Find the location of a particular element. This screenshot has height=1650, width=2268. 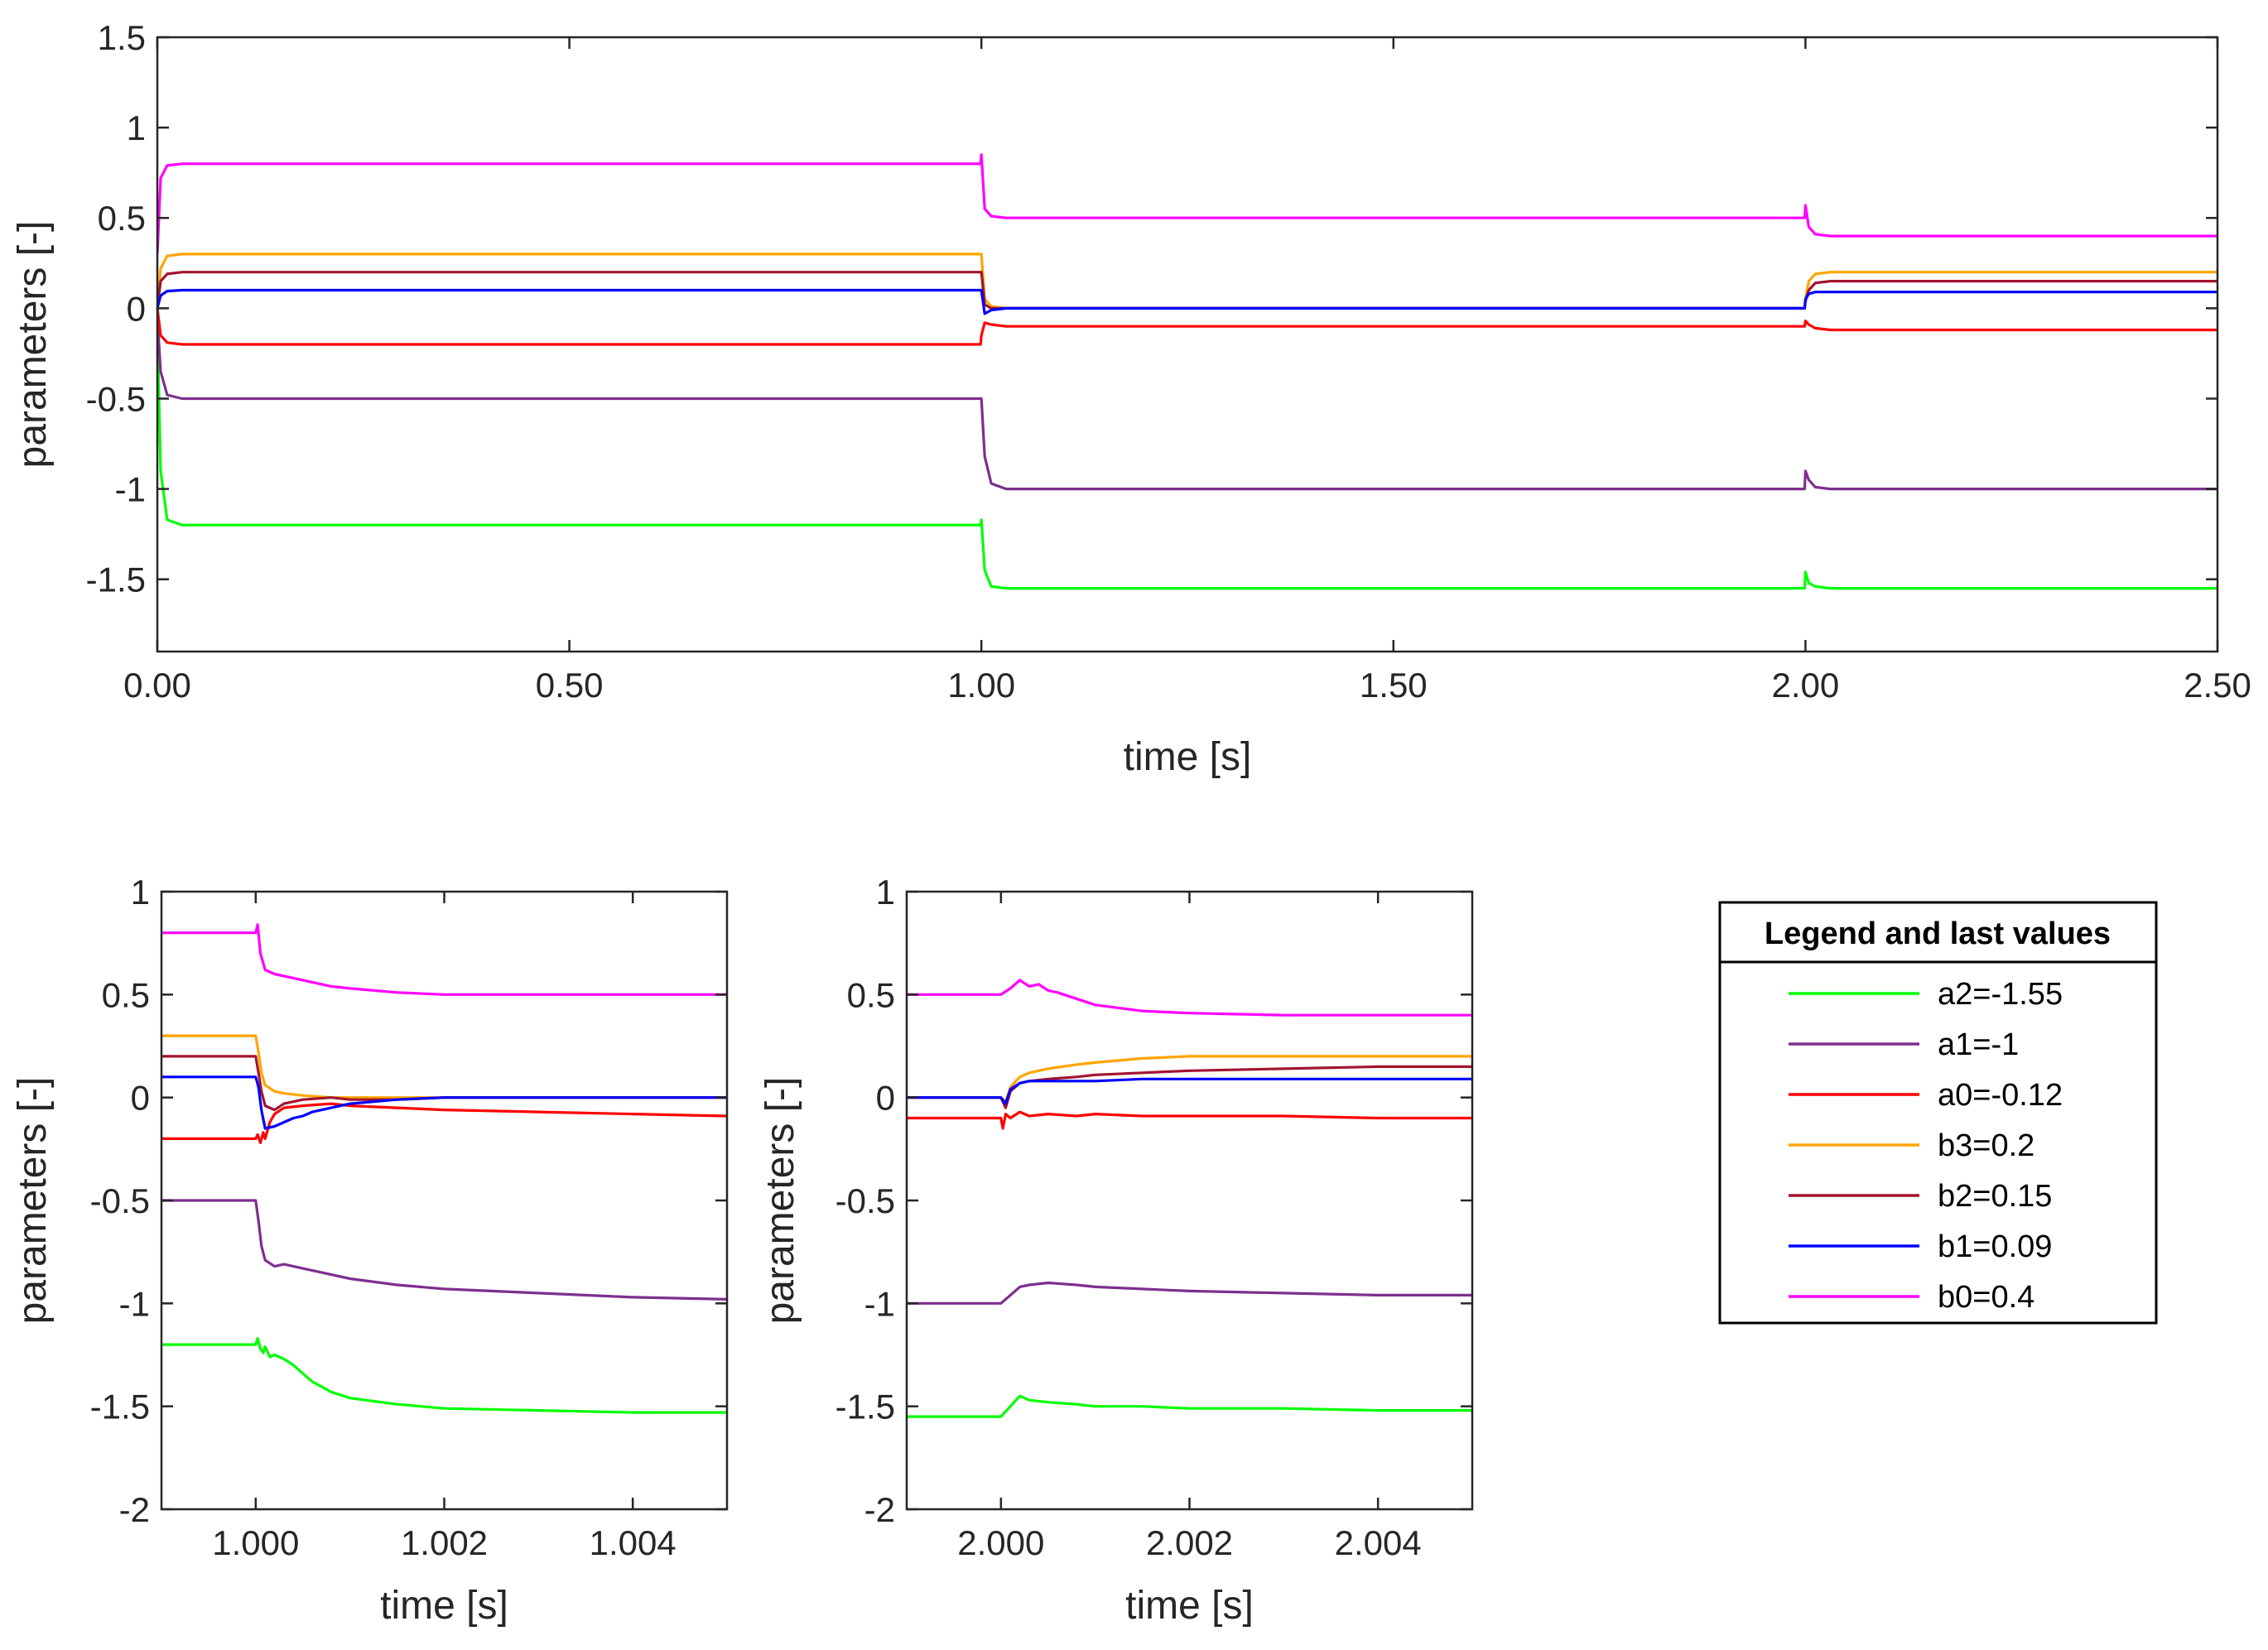

legend-entry-label-4: b2=0.15 is located at coordinates (1995, 1196).